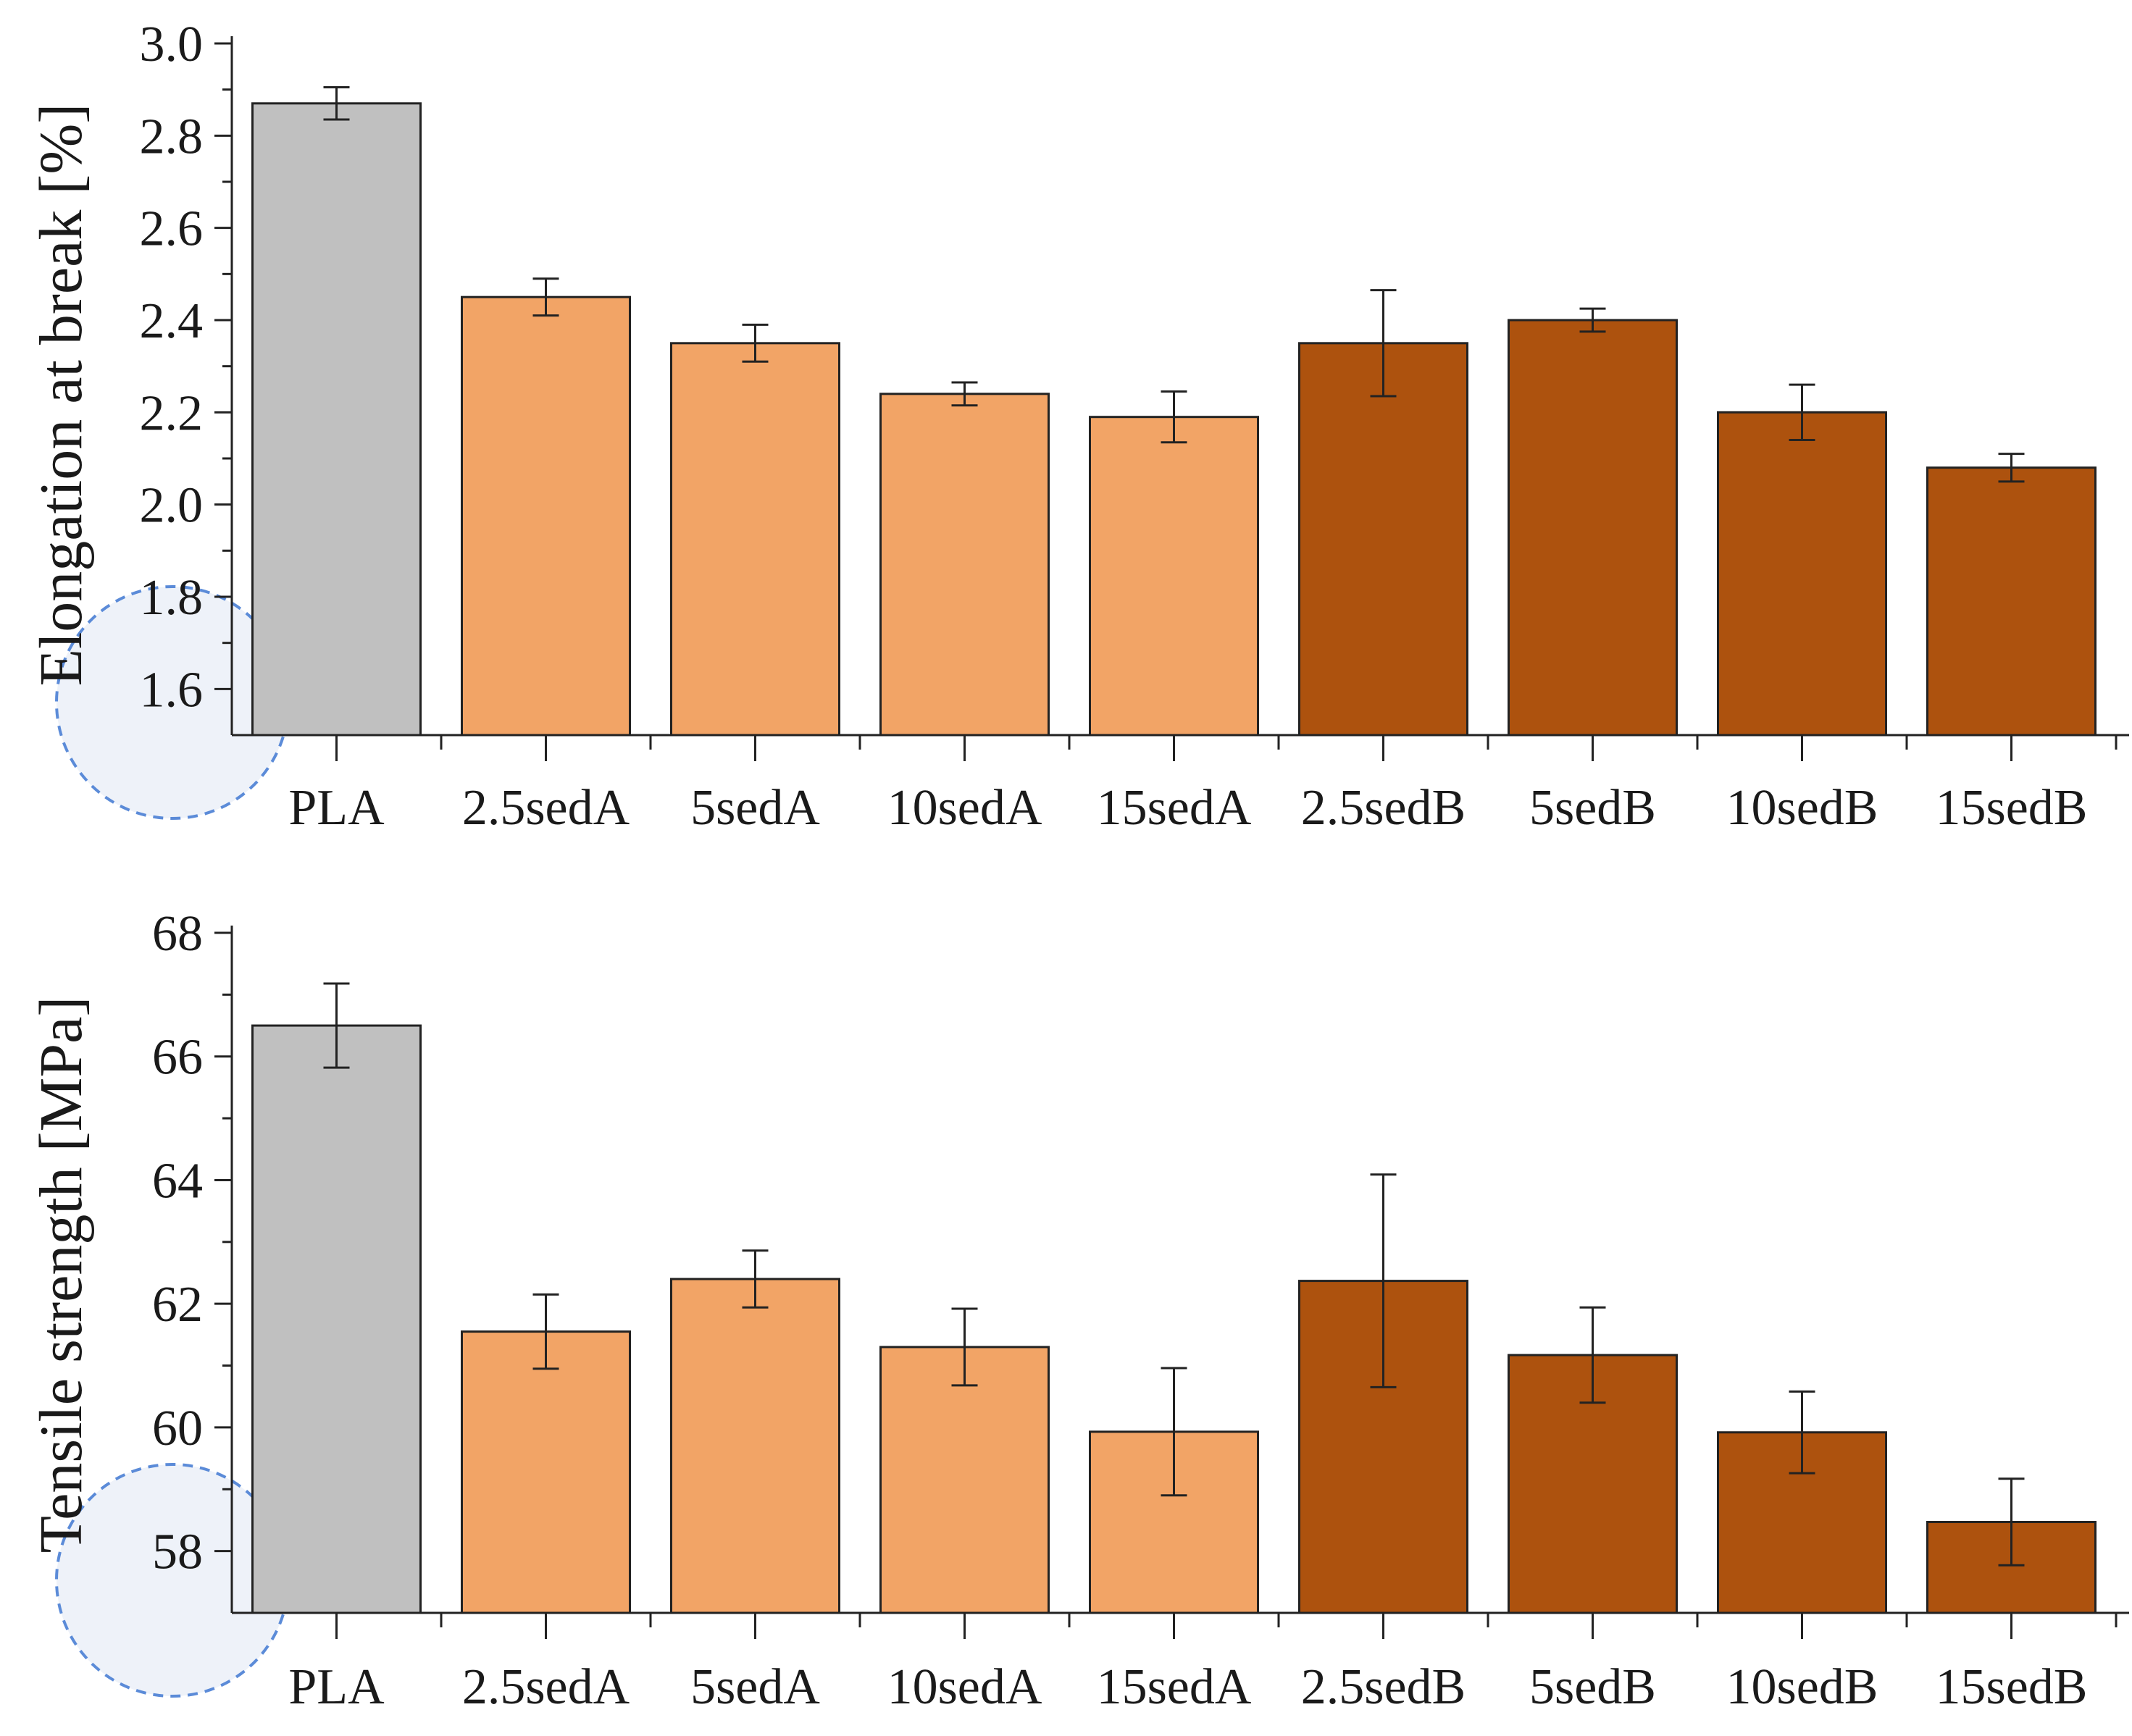  Describe the element at coordinates (62, 395) in the screenshot. I see `elongation-y-axis-title: Elongation at break [%]` at that location.